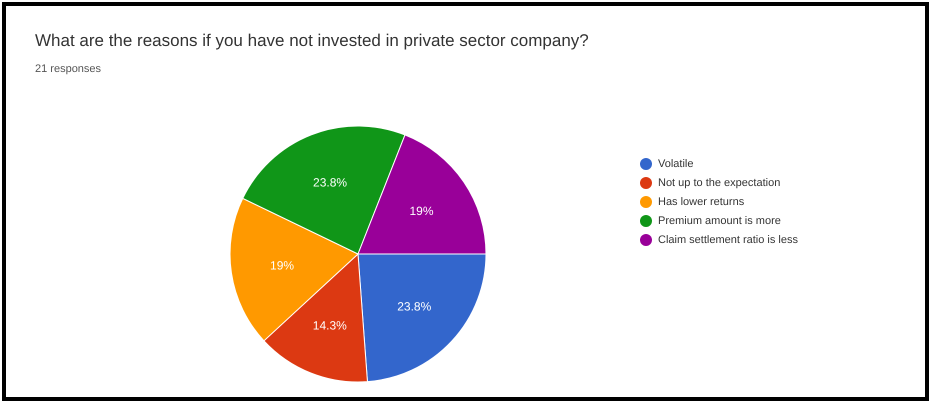 Image resolution: width=931 pixels, height=403 pixels. I want to click on legend-label: Premium amount is more, so click(719, 221).